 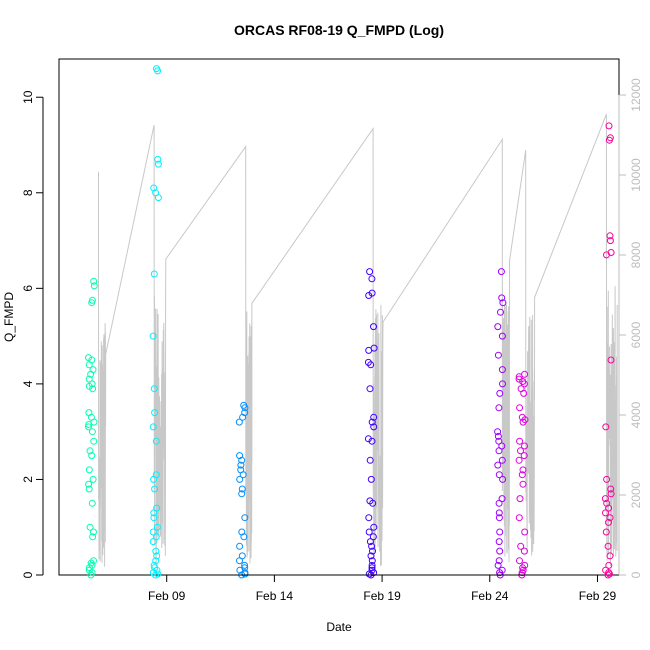 What do you see at coordinates (636, 254) in the screenshot?
I see `y2-tick-label: 8000` at bounding box center [636, 254].